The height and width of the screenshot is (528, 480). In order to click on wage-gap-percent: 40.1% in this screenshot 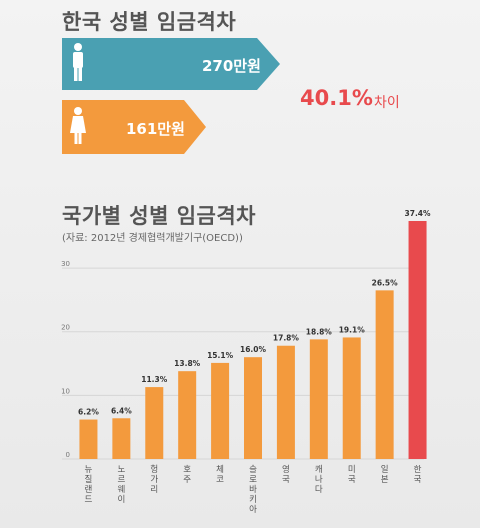, I will do `click(336, 98)`.